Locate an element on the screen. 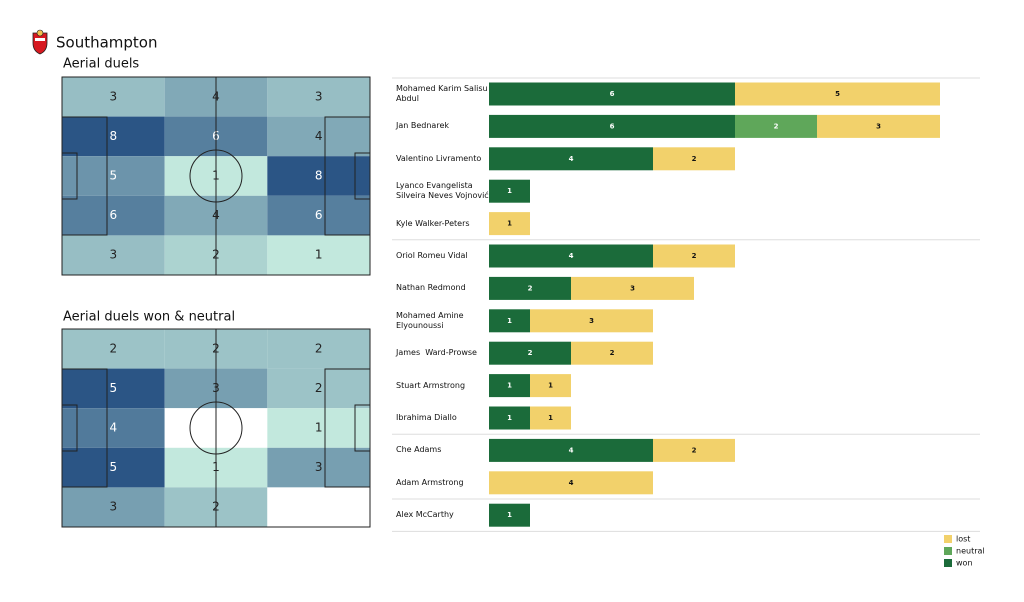 This screenshot has width=1024, height=602. player-name: Nathan Redmond is located at coordinates (431, 288).